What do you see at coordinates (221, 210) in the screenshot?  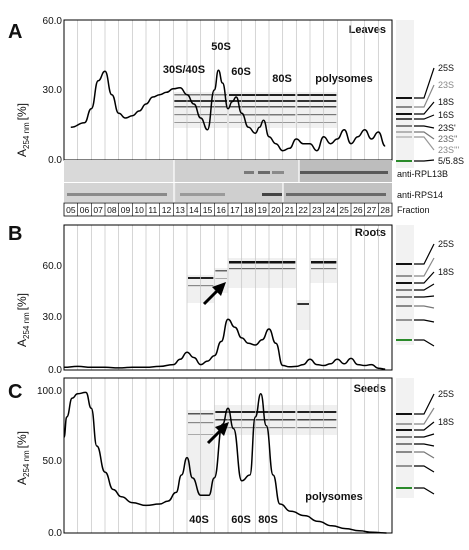 I see `fraction-number: 16` at bounding box center [221, 210].